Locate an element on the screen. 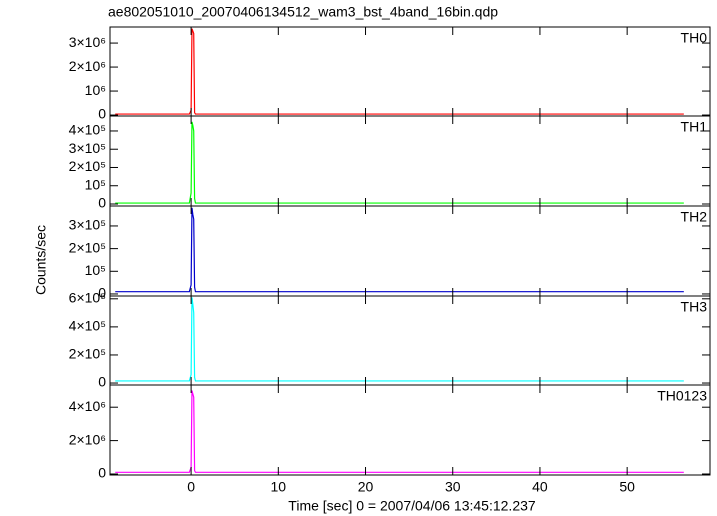 This screenshot has height=516, width=717. y-tick-label: 3×10⁶ is located at coordinates (87, 42).